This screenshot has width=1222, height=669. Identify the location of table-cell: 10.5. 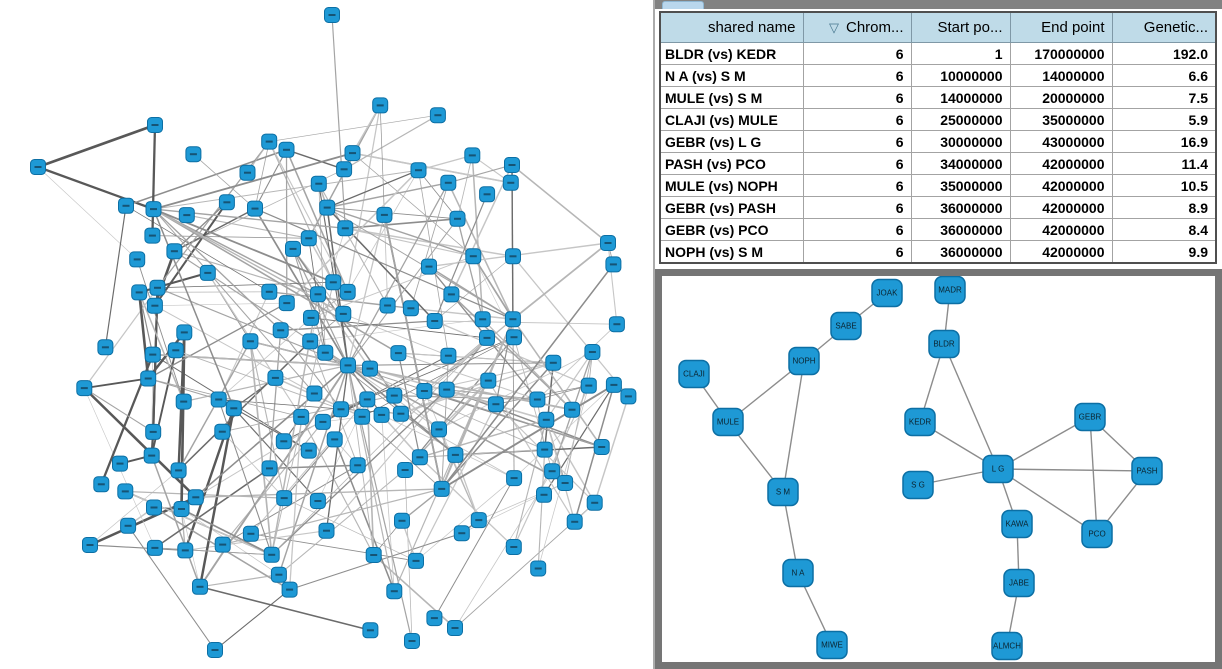
(1164, 185).